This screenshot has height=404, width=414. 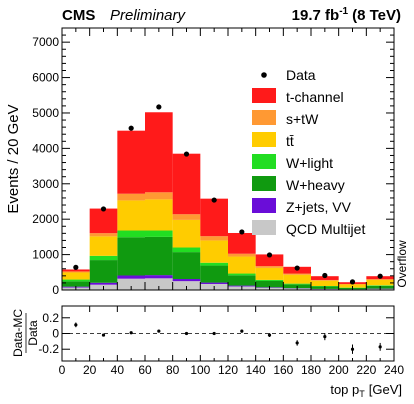 What do you see at coordinates (200, 370) in the screenshot?
I see `x-tick-label: 100` at bounding box center [200, 370].